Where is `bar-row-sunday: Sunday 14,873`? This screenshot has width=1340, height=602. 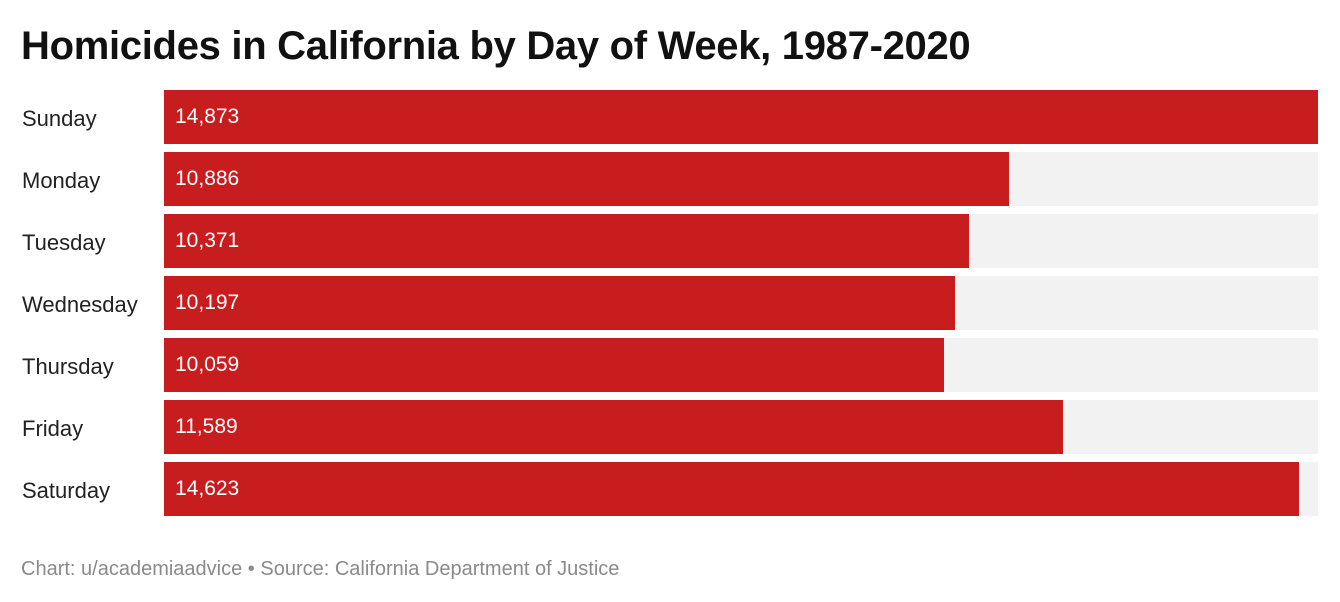
bar-row-sunday: Sunday 14,873 is located at coordinates (670, 117).